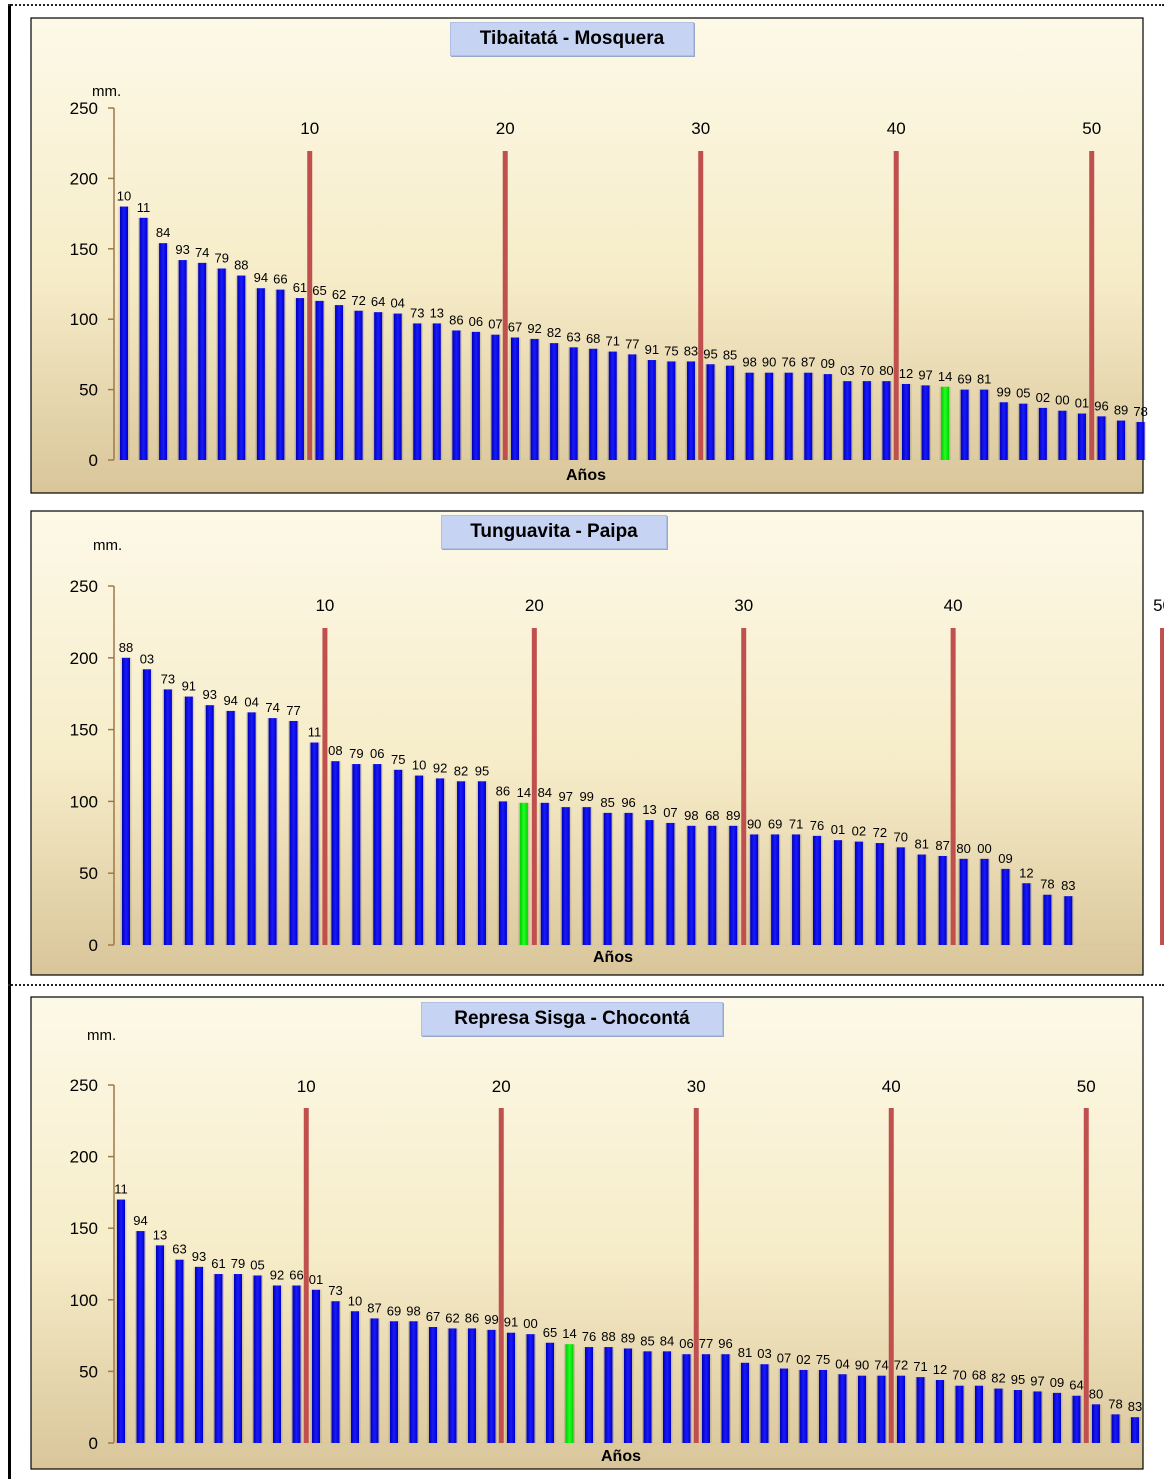  Describe the element at coordinates (607, 802) in the screenshot. I see `chart2-bar-label-85: 85` at that location.